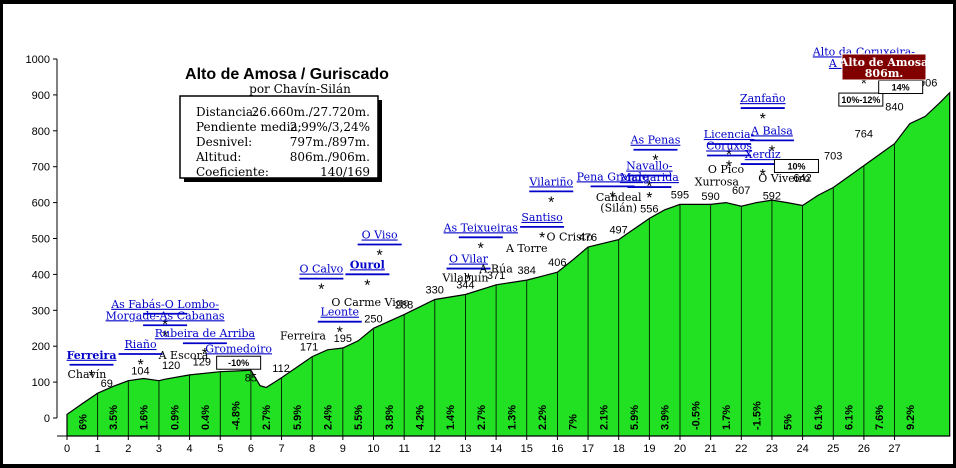  What do you see at coordinates (649, 177) in the screenshot?
I see `place-name-blue: Margarida` at bounding box center [649, 177].